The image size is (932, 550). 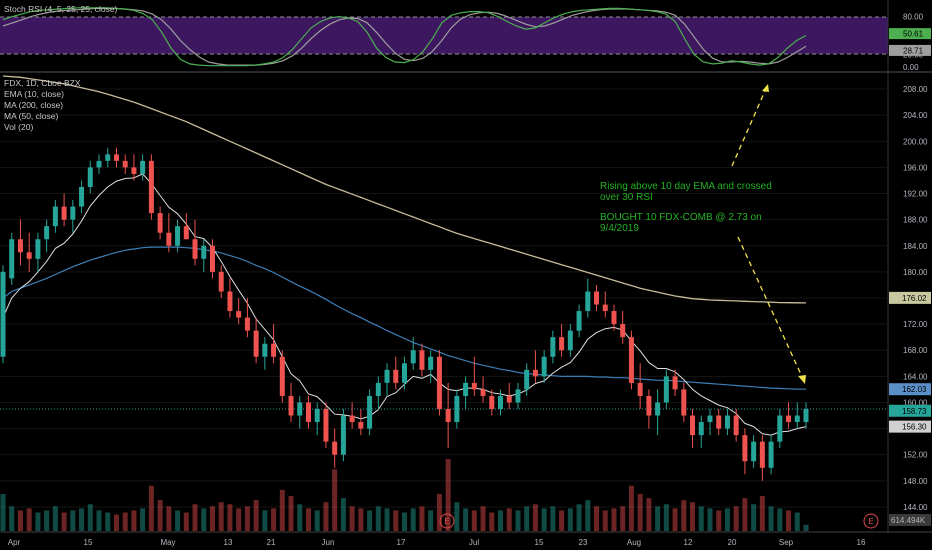 What do you see at coordinates (802, 379) in the screenshot?
I see `arrow-down-head` at bounding box center [802, 379].